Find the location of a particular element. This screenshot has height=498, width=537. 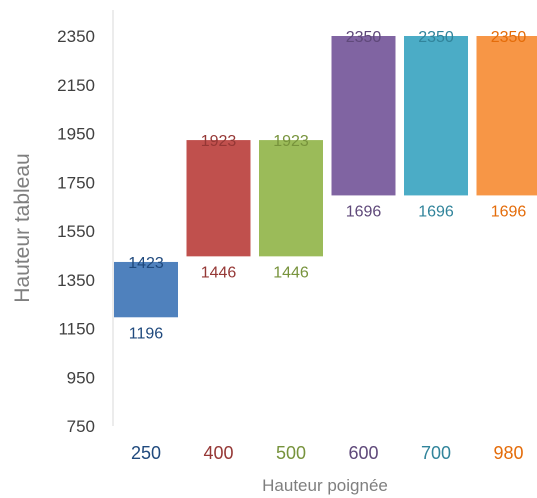

data-label-high: 1423 is located at coordinates (146, 263).